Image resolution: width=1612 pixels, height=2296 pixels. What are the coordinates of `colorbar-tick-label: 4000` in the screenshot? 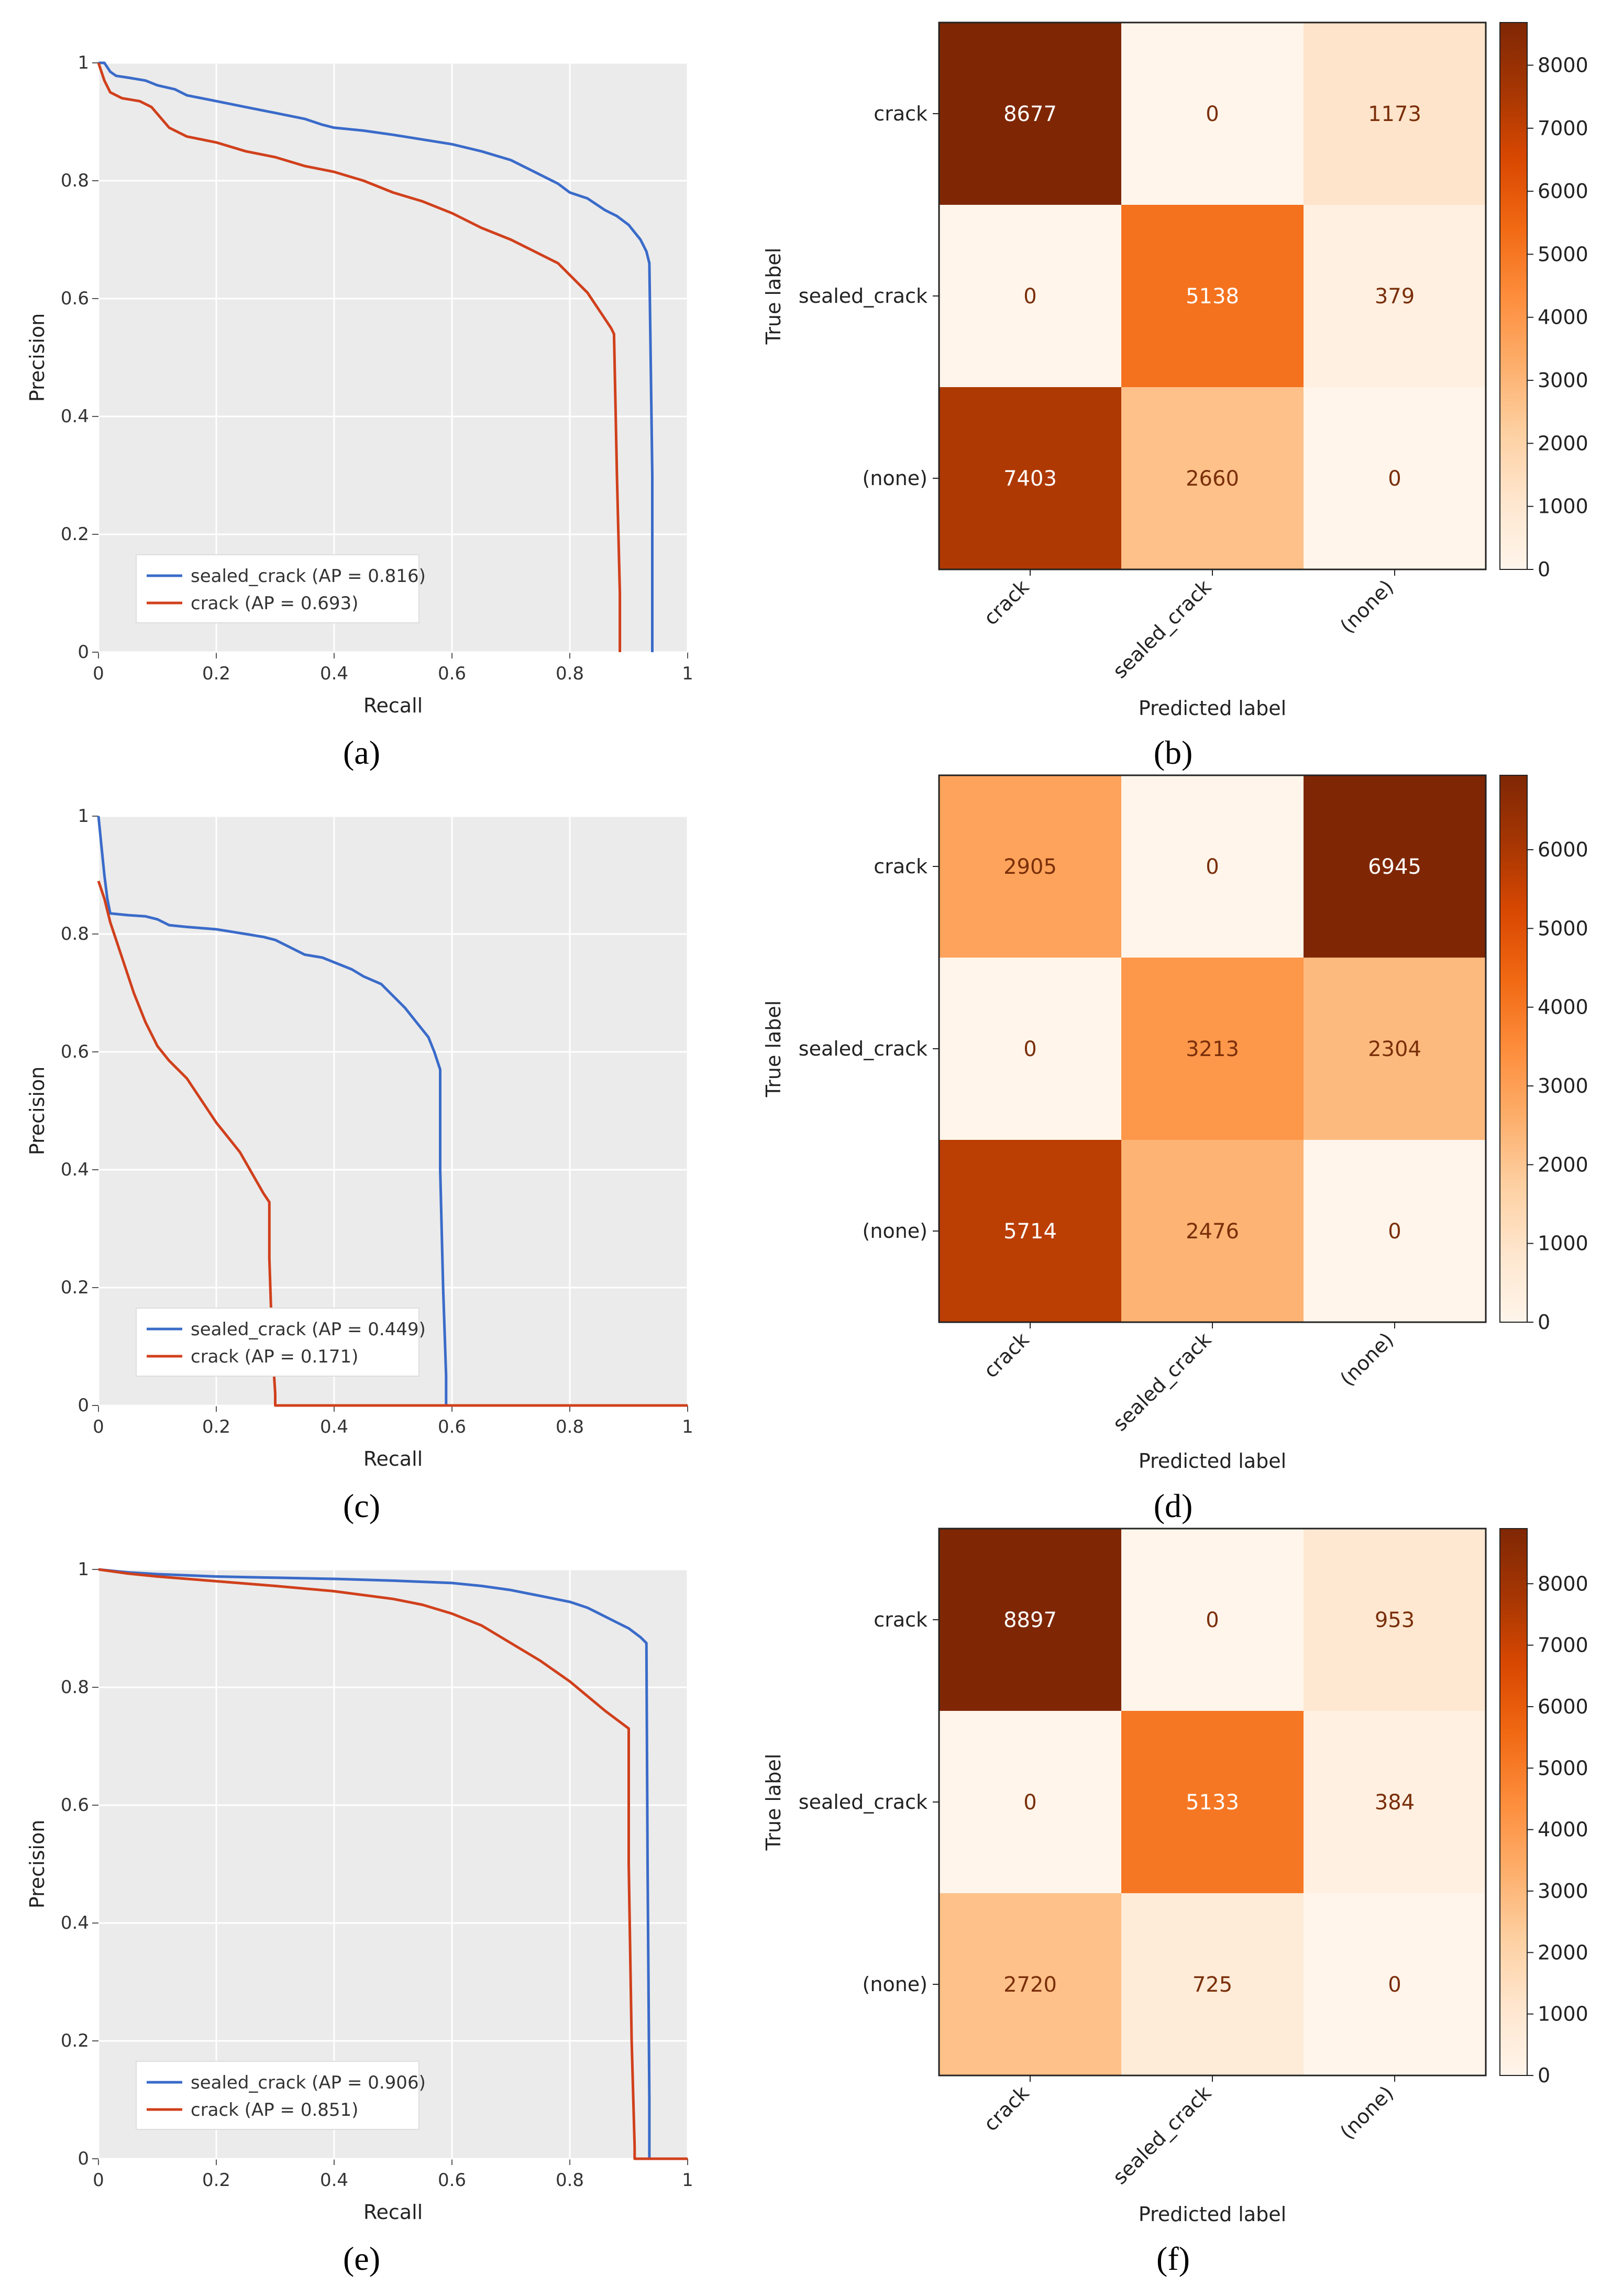 It's located at (1563, 1007).